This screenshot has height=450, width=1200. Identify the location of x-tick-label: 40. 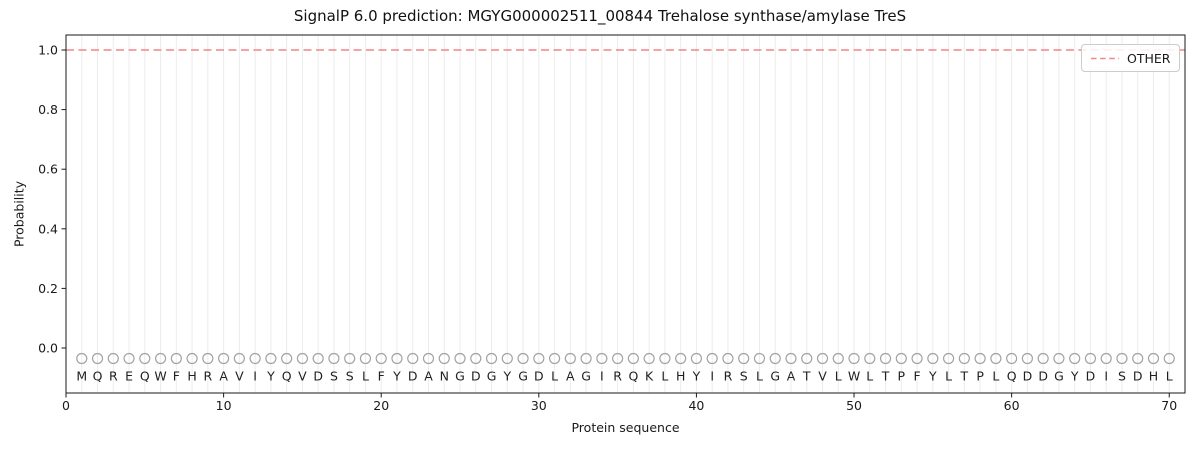
(696, 405).